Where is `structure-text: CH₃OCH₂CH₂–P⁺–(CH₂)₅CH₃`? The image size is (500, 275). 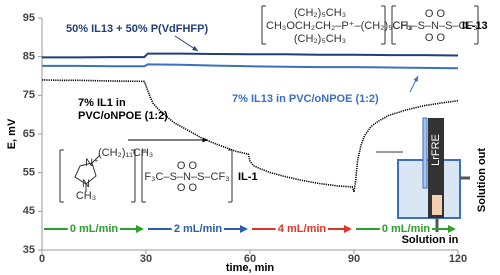 structure-text: CH₃OCH₂CH₂–P⁺–(CH₂)₅CH₃ is located at coordinates (339, 26).